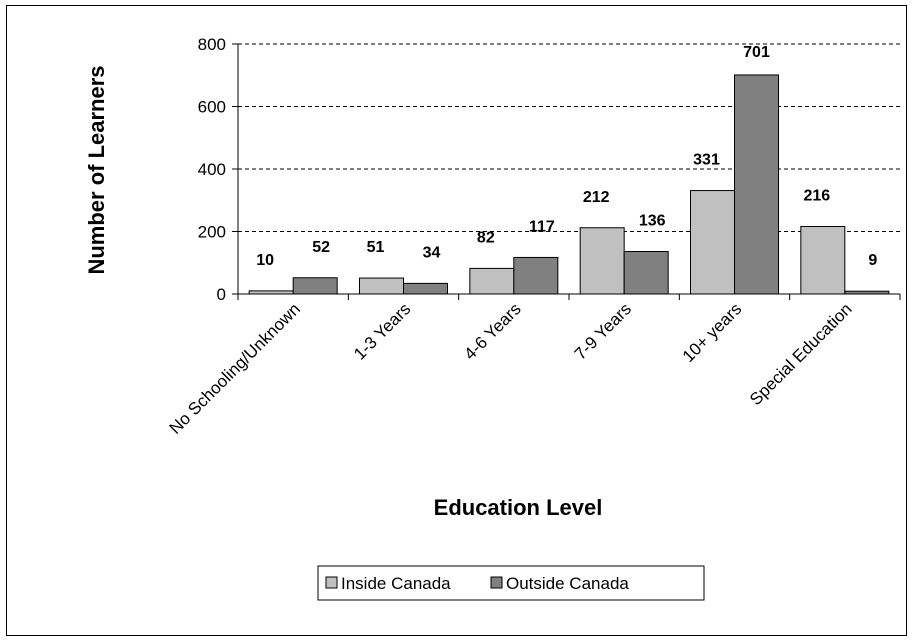 The width and height of the screenshot is (917, 643). I want to click on y-tick-label: 800, so click(212, 44).